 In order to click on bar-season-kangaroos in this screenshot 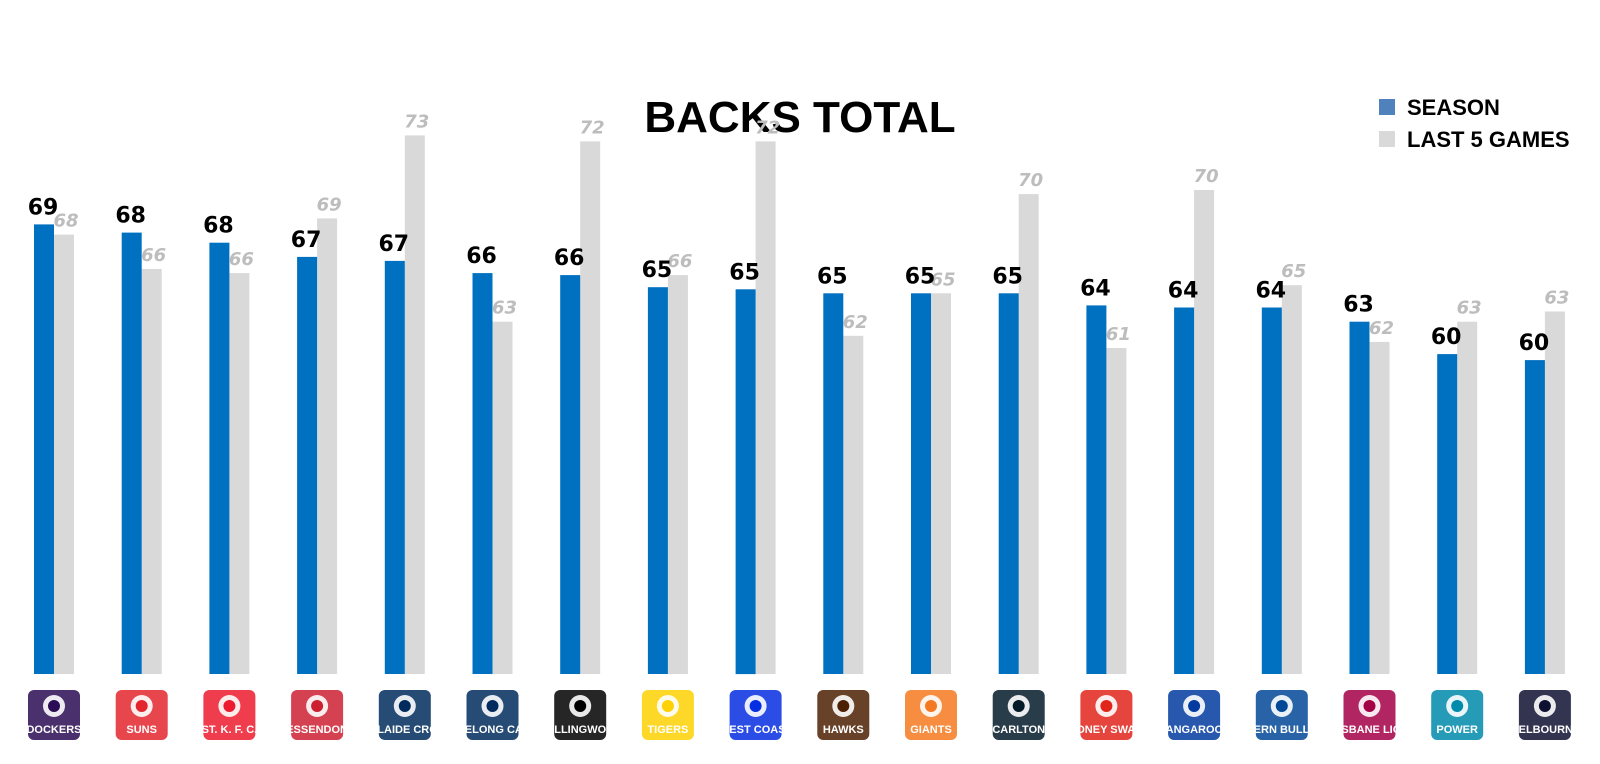, I will do `click(1184, 490)`.